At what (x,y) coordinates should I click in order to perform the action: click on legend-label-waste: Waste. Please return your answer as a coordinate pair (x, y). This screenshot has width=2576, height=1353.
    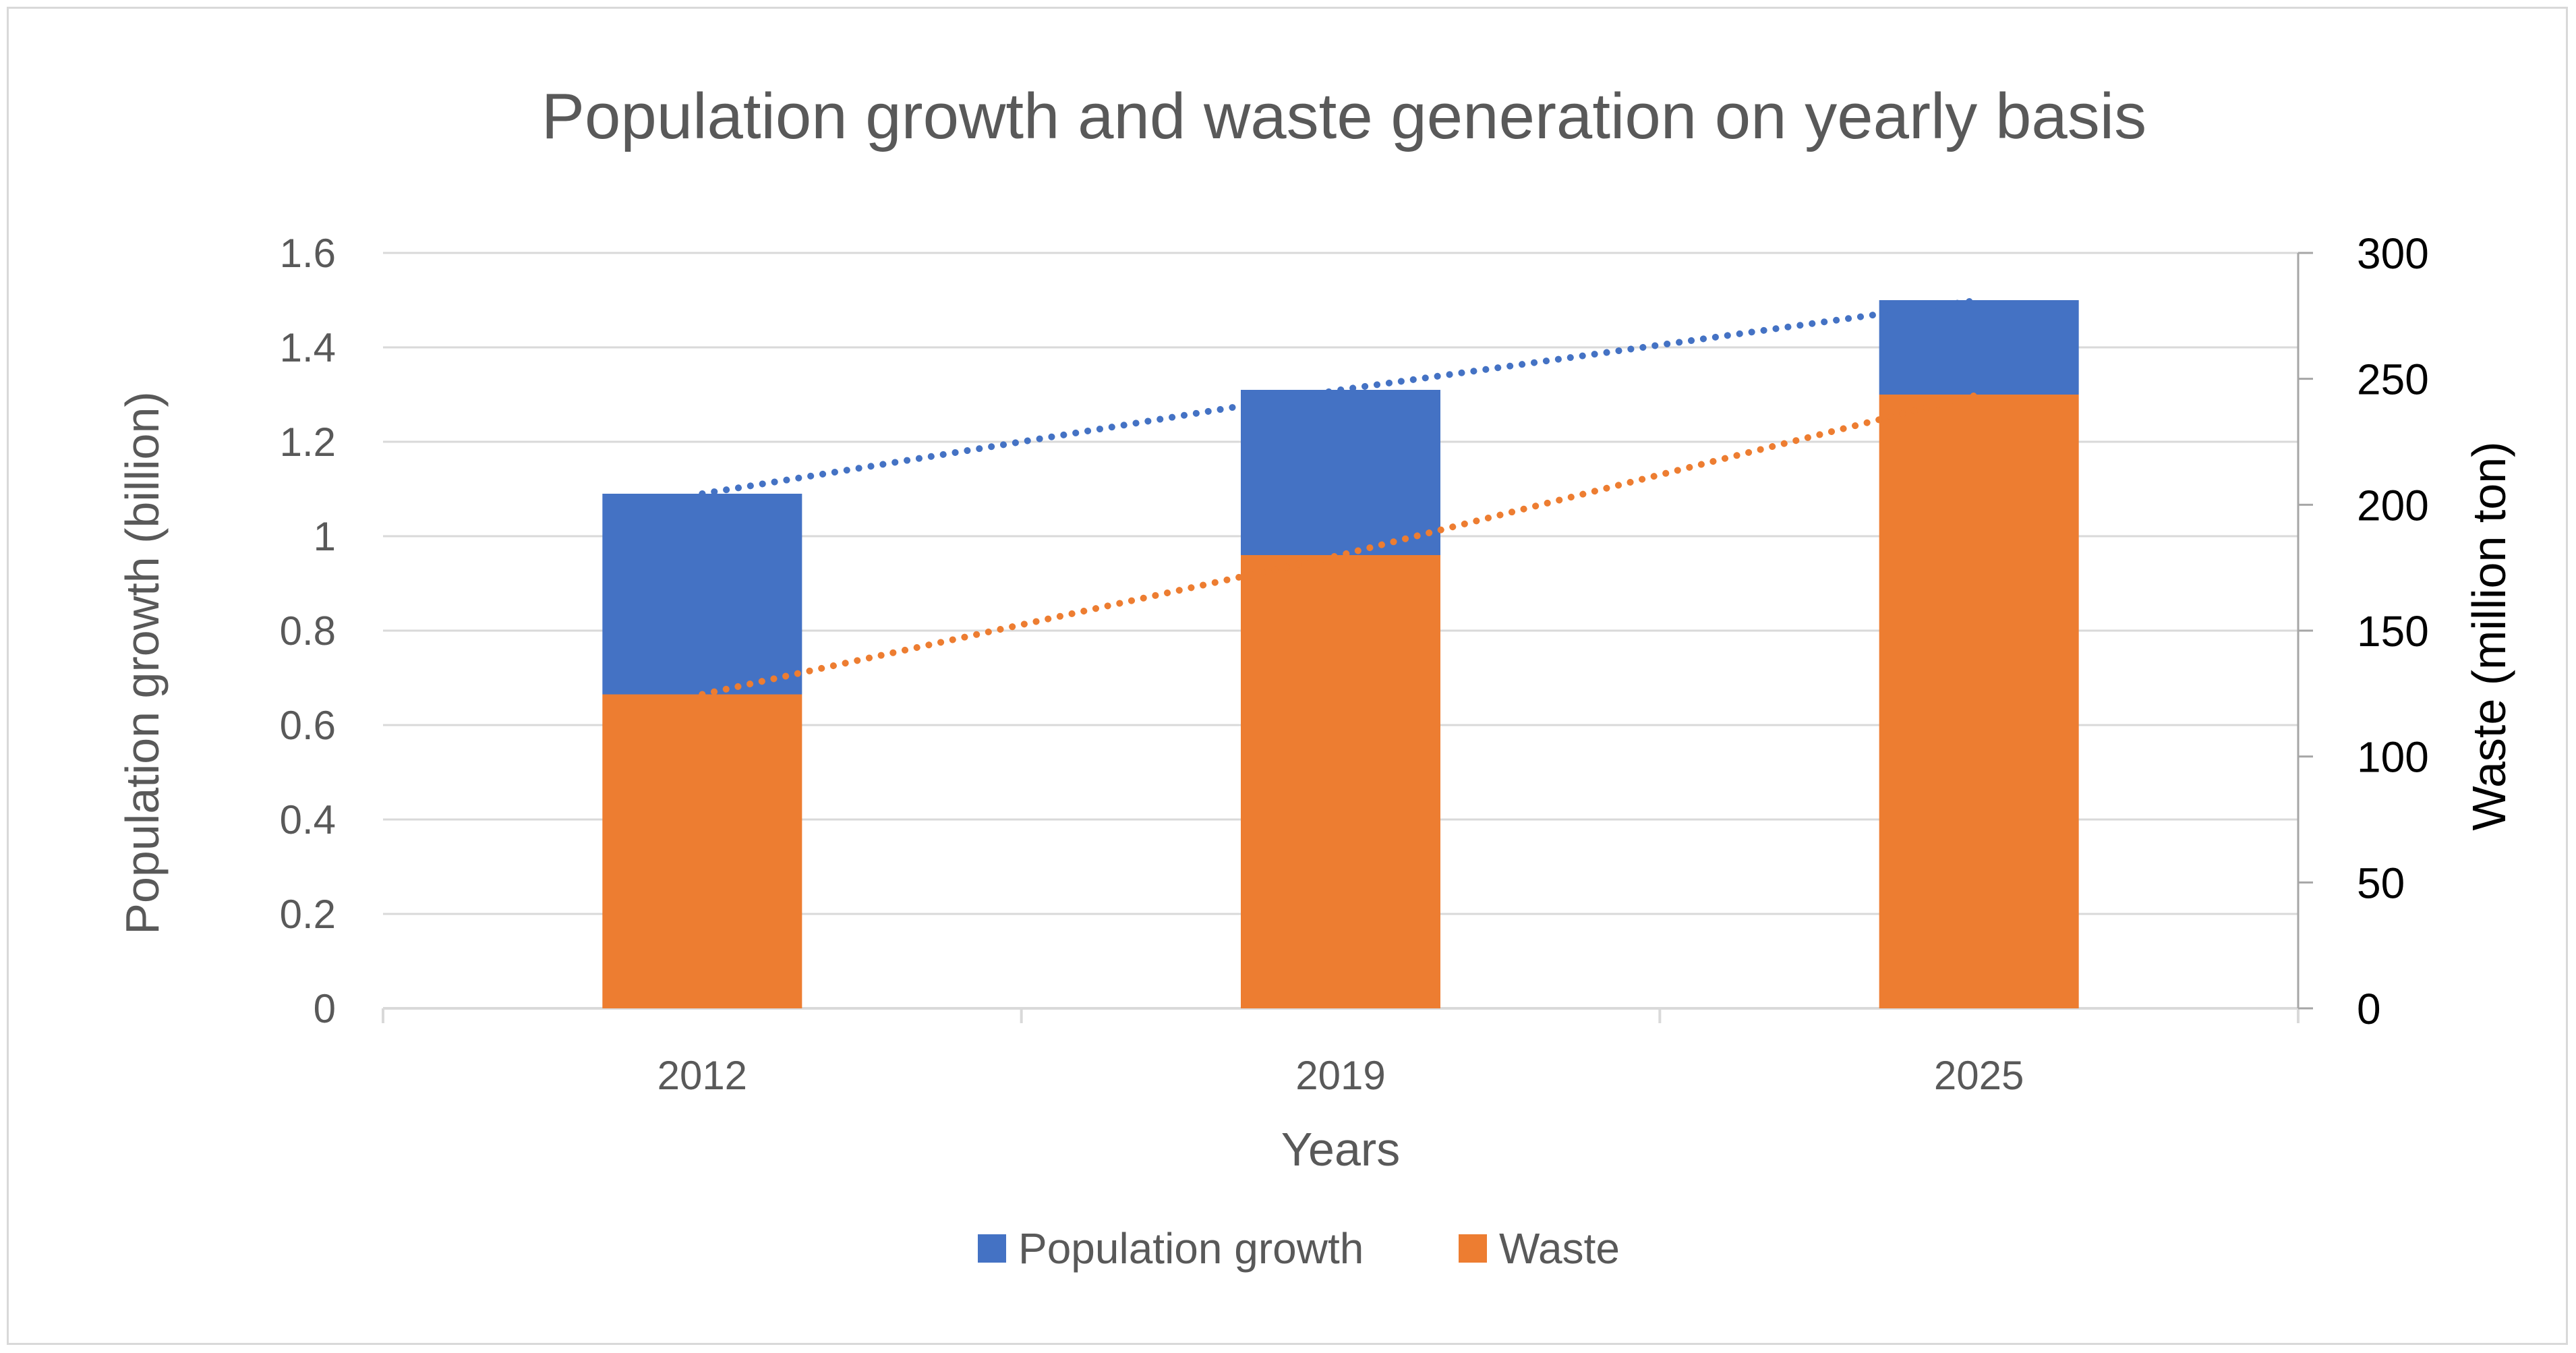
    Looking at the image, I should click on (1559, 1248).